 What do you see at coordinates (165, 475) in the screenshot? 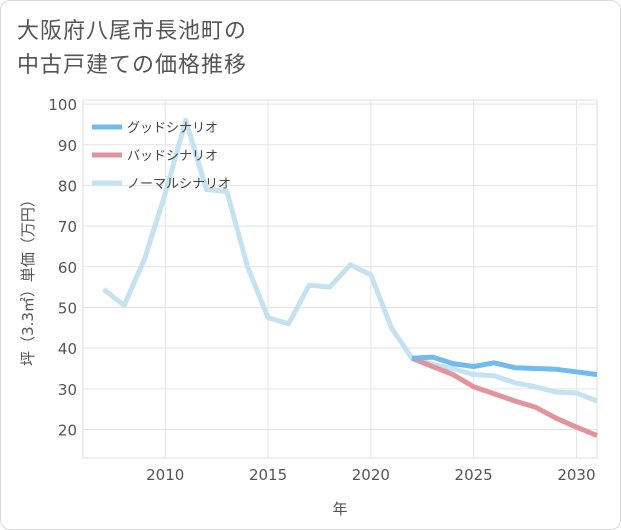
I see `x-tick-label: 2010` at bounding box center [165, 475].